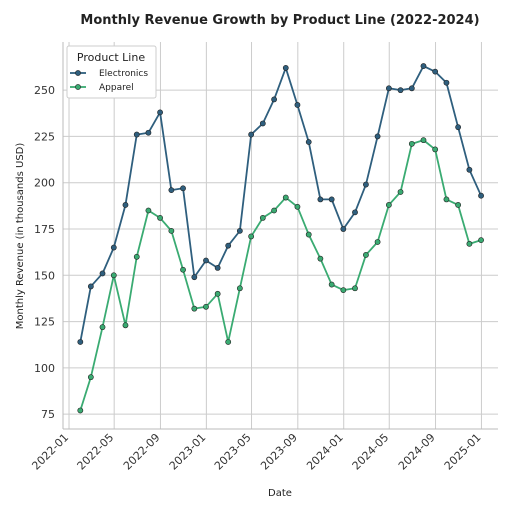 This screenshot has height=512, width=512. Describe the element at coordinates (371, 452) in the screenshot. I see `x-tick-label: 2024-05` at that location.